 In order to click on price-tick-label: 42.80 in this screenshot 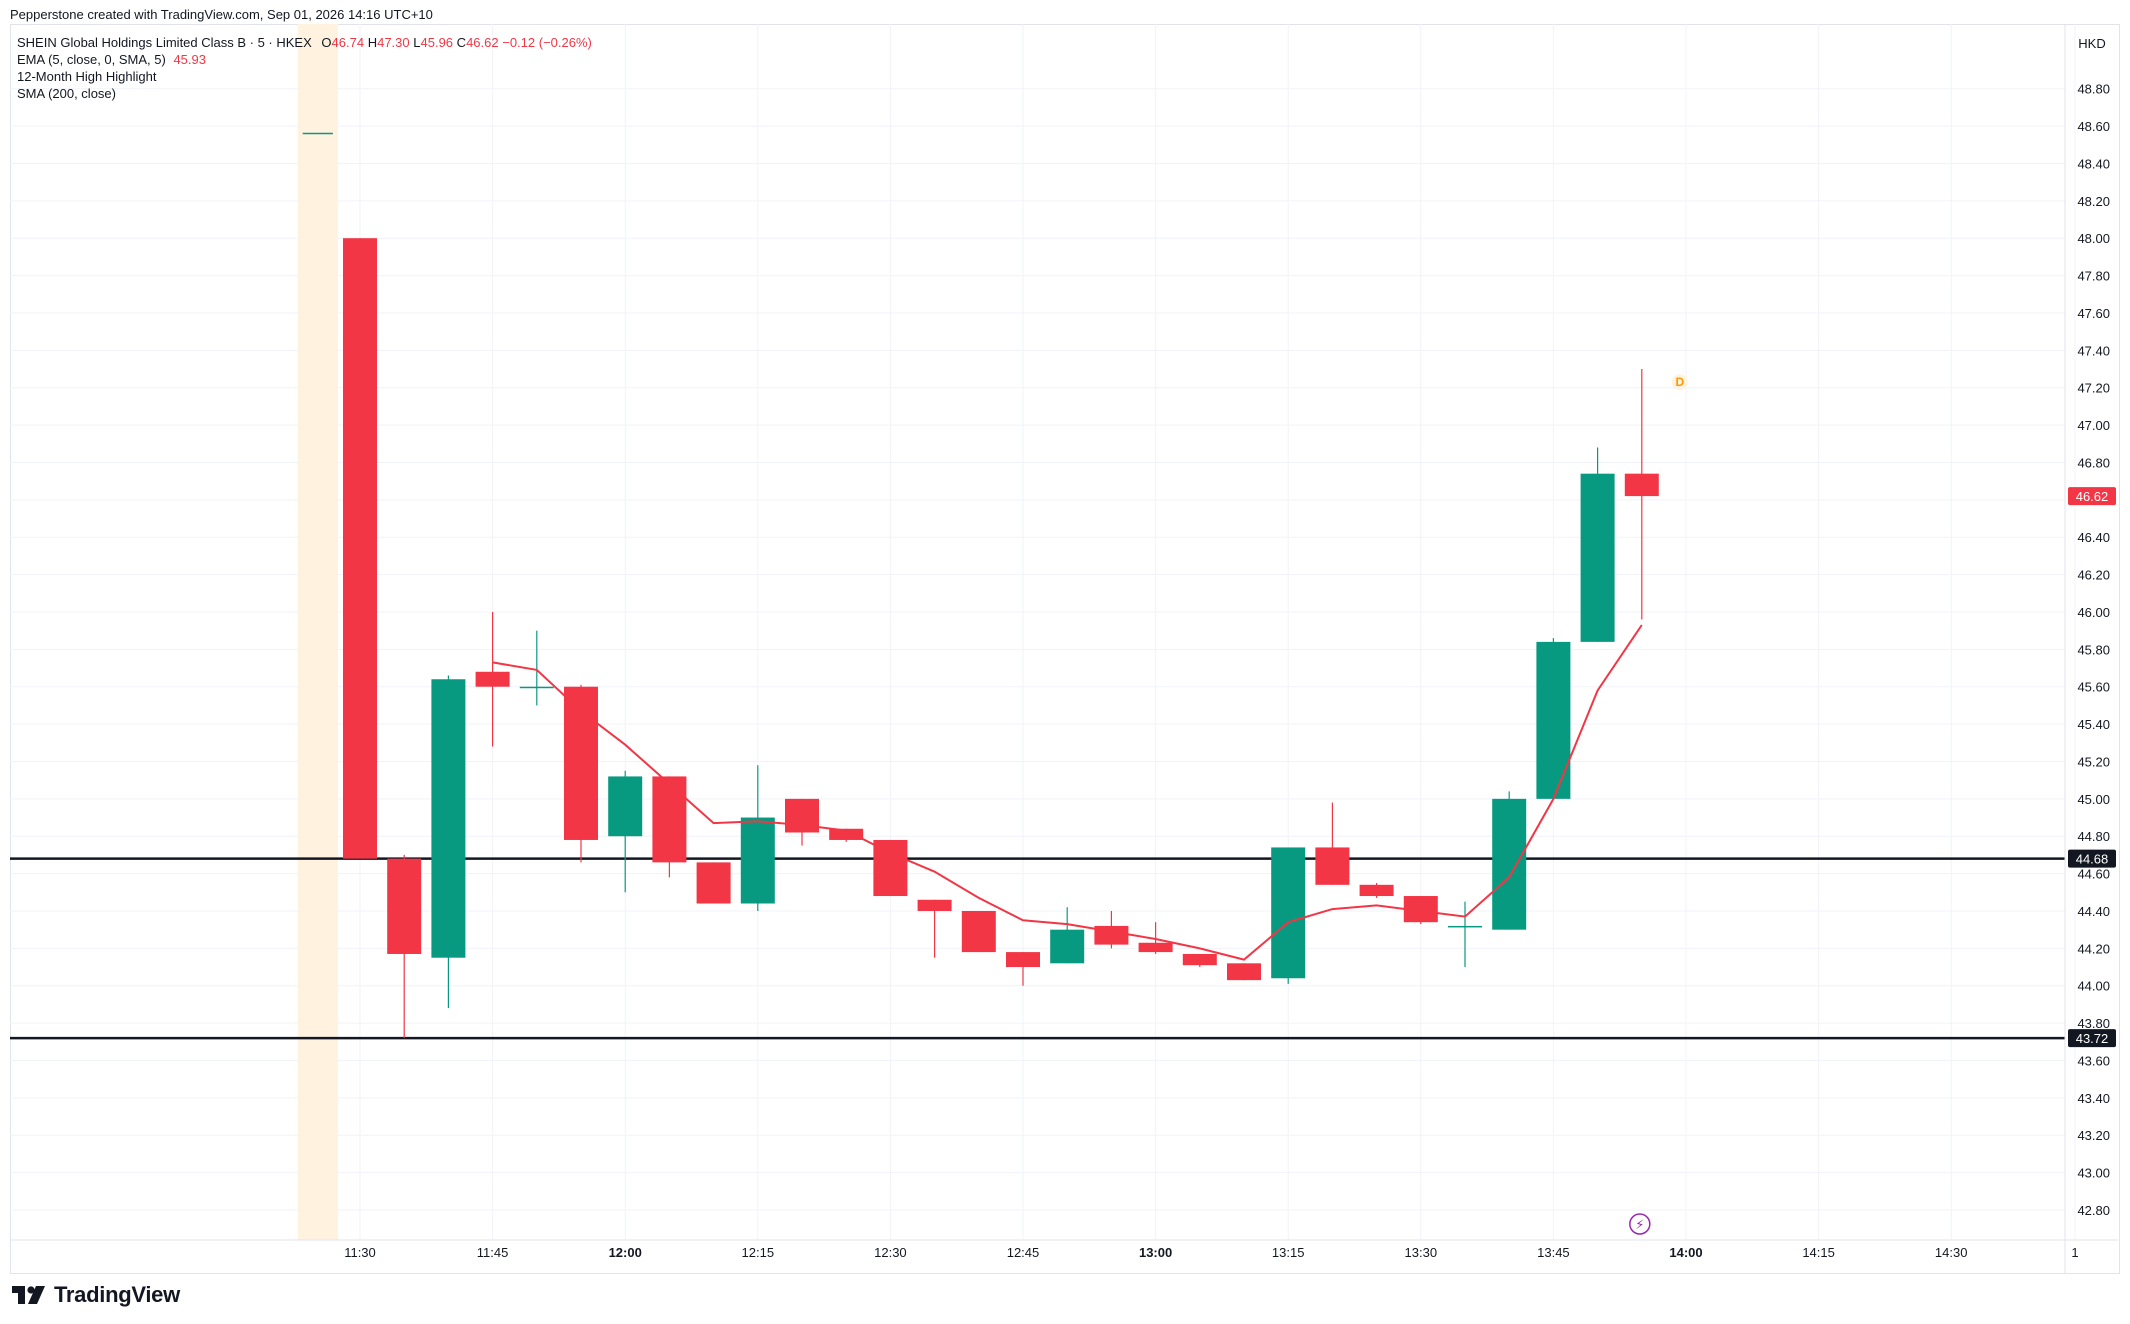, I will do `click(2093, 1210)`.